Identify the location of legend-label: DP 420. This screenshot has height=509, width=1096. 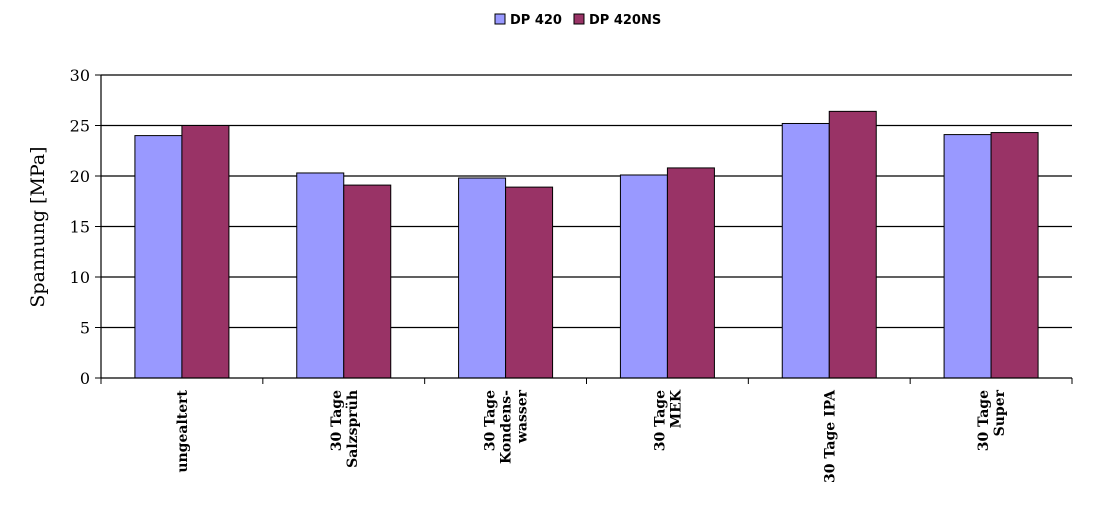
(536, 20).